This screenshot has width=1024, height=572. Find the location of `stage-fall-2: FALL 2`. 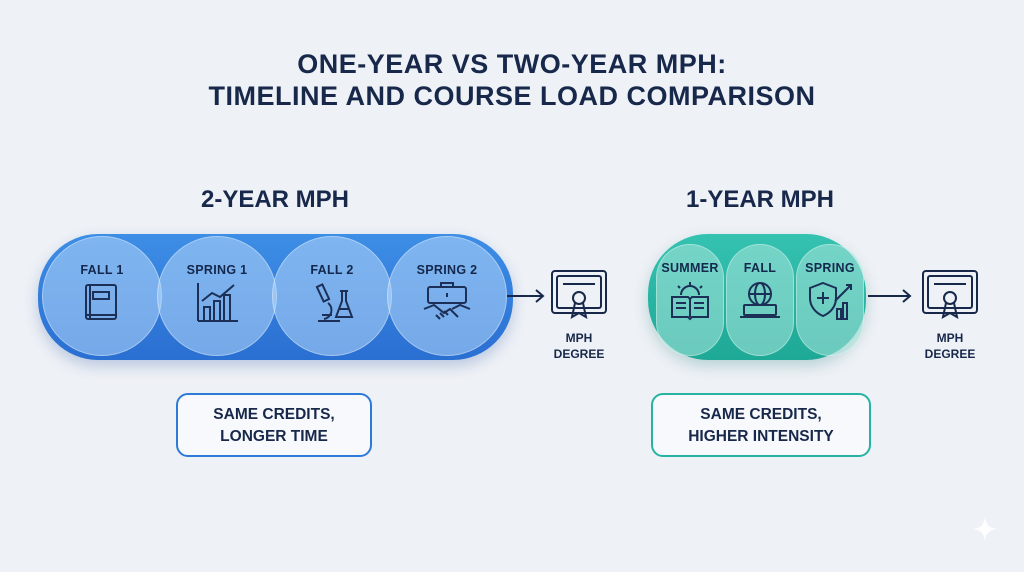

stage-fall-2: FALL 2 is located at coordinates (332, 296).